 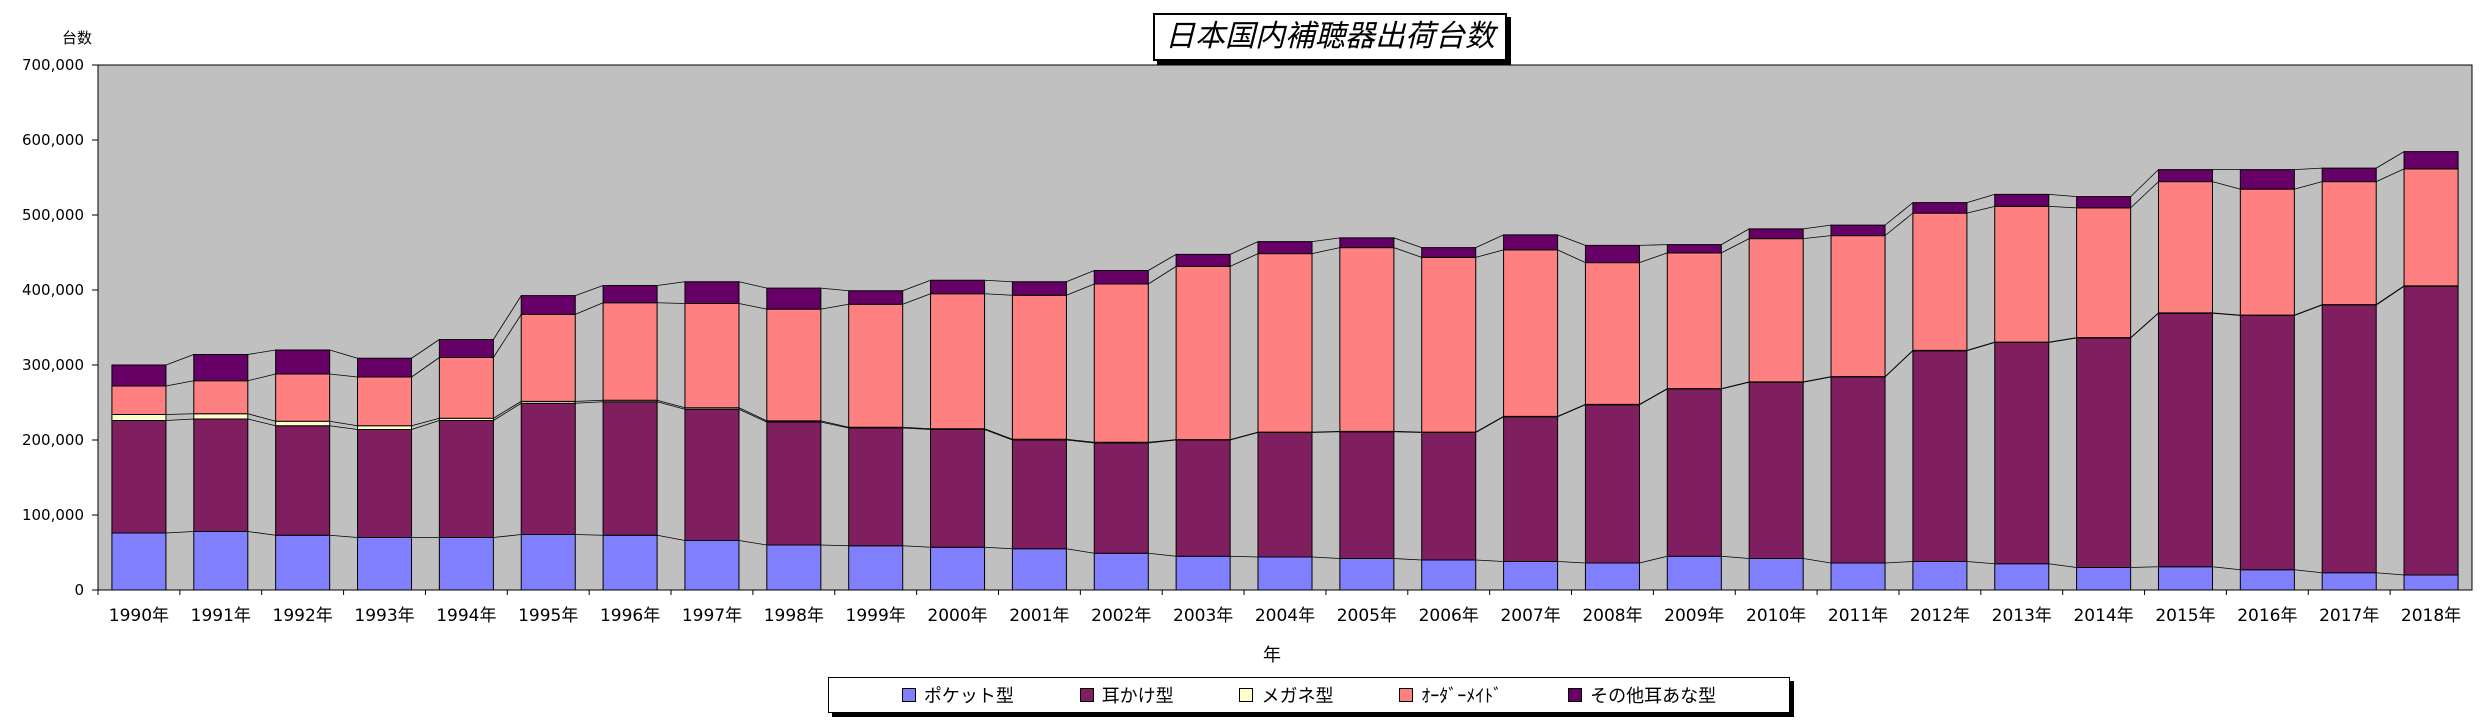 What do you see at coordinates (548, 616) in the screenshot?
I see `x-tick-label: 1995年` at bounding box center [548, 616].